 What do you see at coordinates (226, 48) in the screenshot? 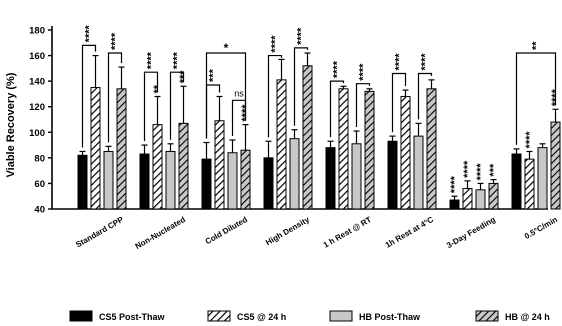
I see `significance-label: *` at bounding box center [226, 48].